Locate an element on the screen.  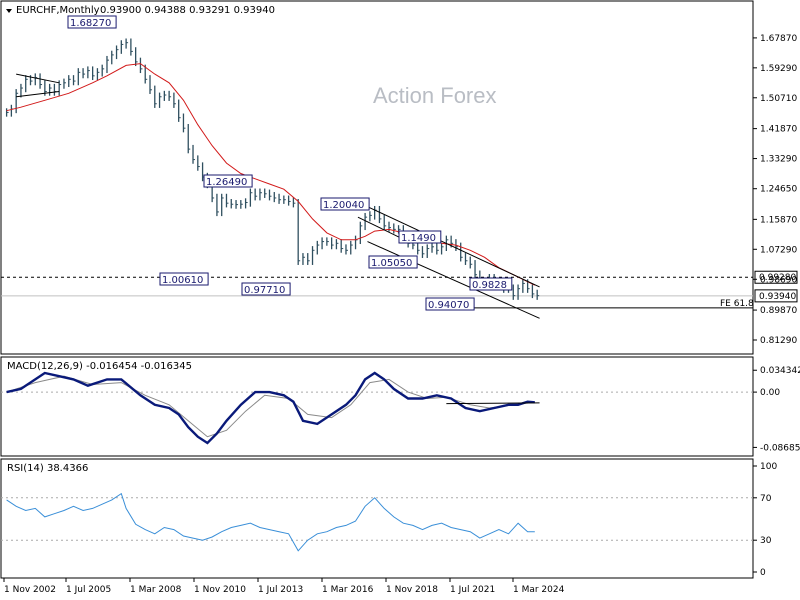
price-ytick-label: 0.98690 is located at coordinates (778, 280).